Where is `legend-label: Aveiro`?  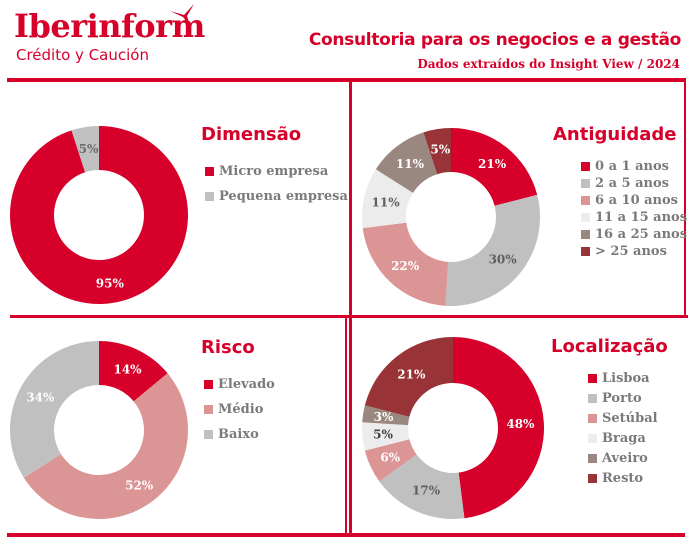 legend-label: Aveiro is located at coordinates (625, 458).